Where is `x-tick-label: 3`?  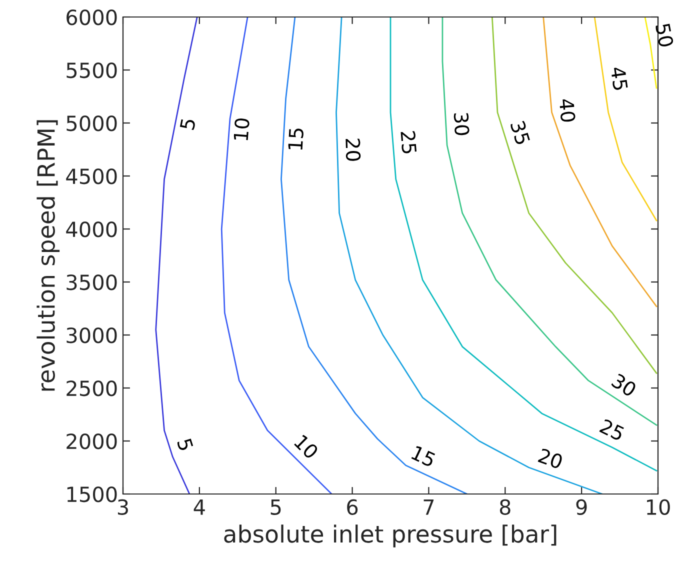 x-tick-label: 3 is located at coordinates (123, 507).